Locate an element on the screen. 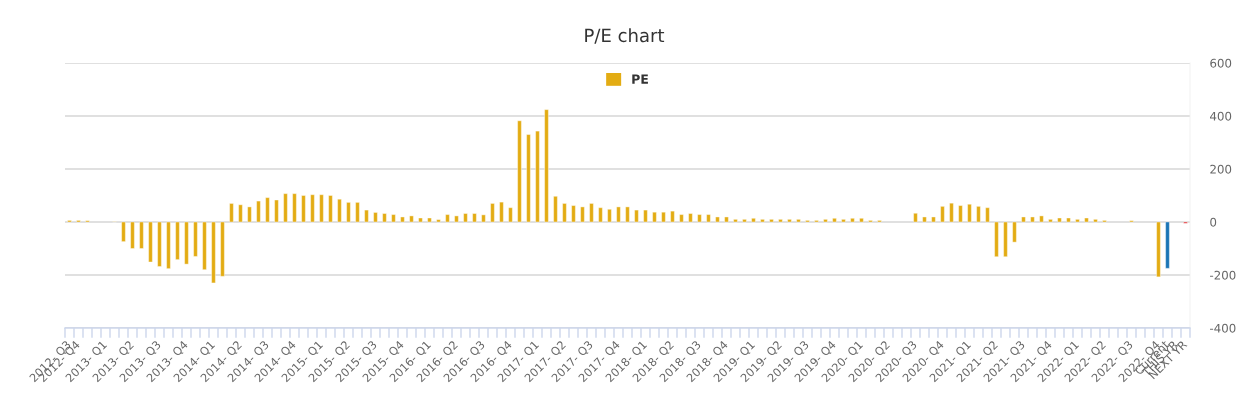 Image resolution: width=1248 pixels, height=406 pixels. y-tick-label: 200 is located at coordinates (1221, 169).